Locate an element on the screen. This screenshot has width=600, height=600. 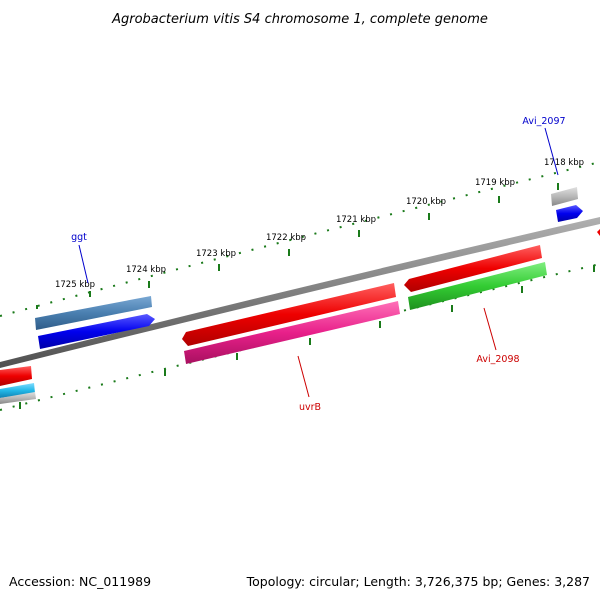
cds-ggt-arrow is located at coordinates (96, 331).